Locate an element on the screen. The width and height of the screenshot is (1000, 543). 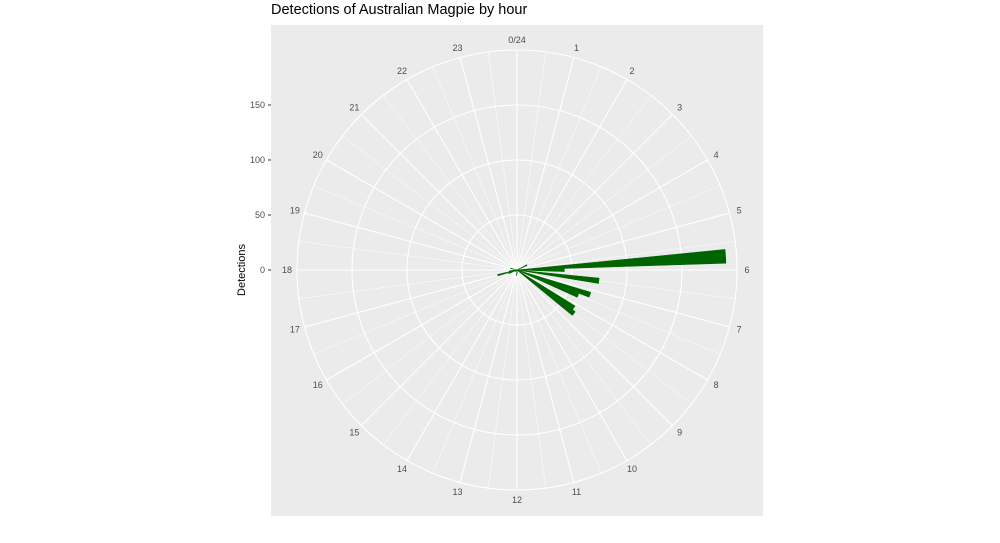
hour-label: 10 is located at coordinates (632, 469).